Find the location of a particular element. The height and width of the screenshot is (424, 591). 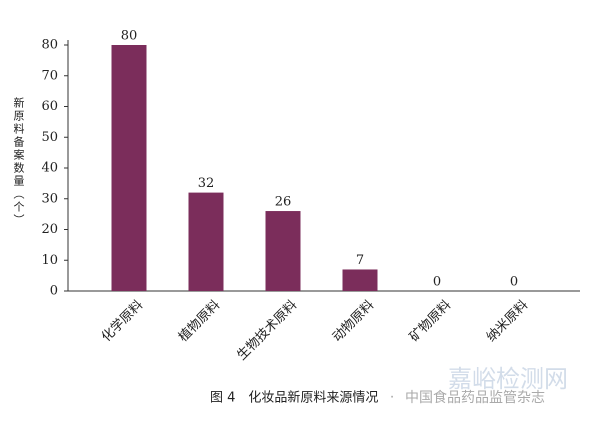

y-tick-label: 0 is located at coordinates (54, 291).